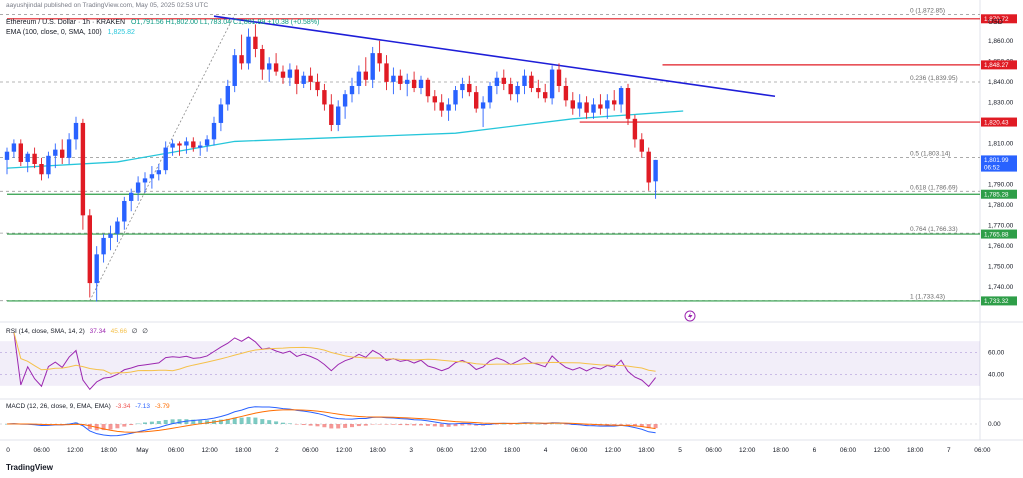 Image resolution: width=1023 pixels, height=478 pixels. Describe the element at coordinates (815, 450) in the screenshot. I see `time-axis-label: 6` at that location.